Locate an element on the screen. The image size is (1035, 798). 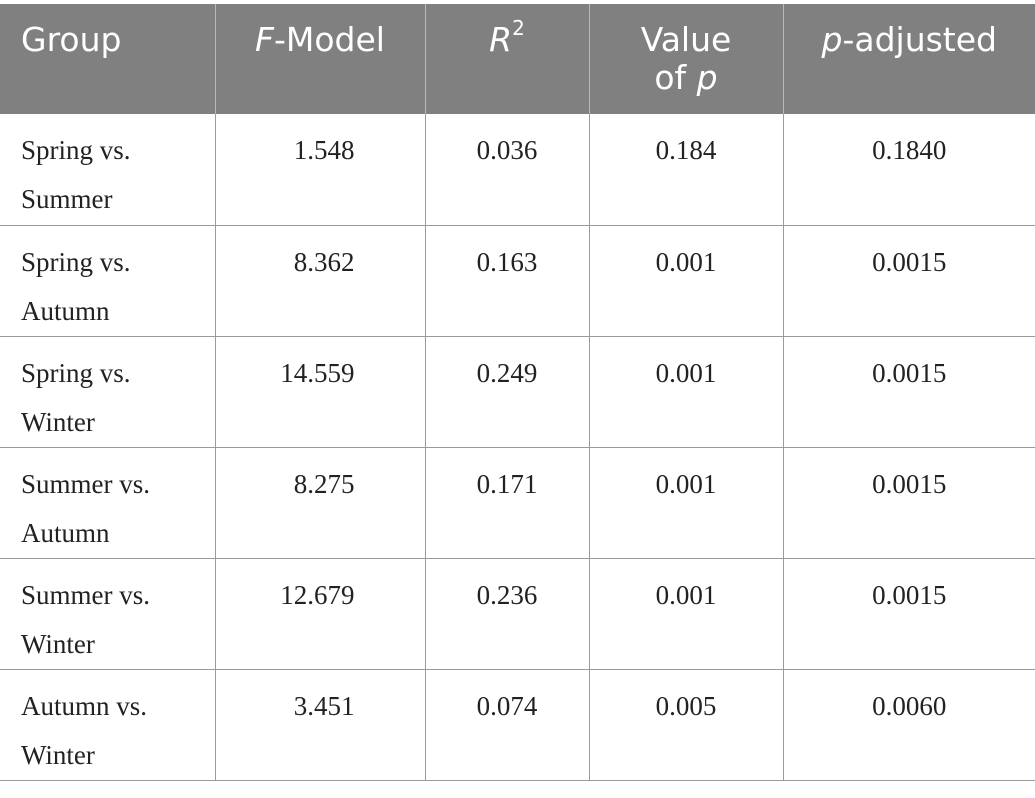
cell-group: Summer vs. Autumn is located at coordinates (107, 503).